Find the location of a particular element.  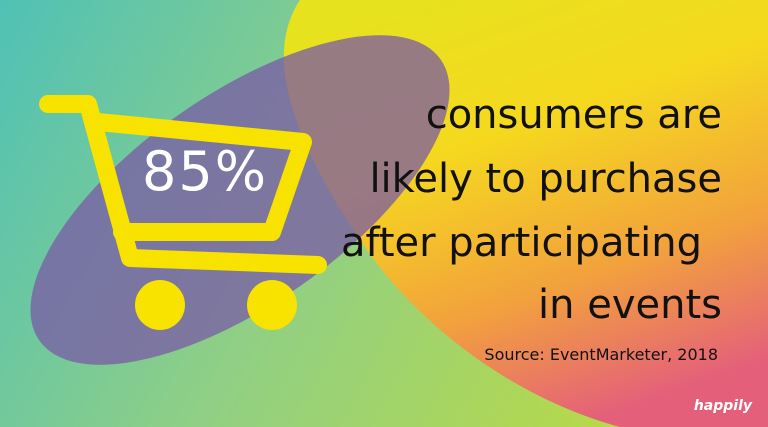

brand: happily is located at coordinates (723, 406).